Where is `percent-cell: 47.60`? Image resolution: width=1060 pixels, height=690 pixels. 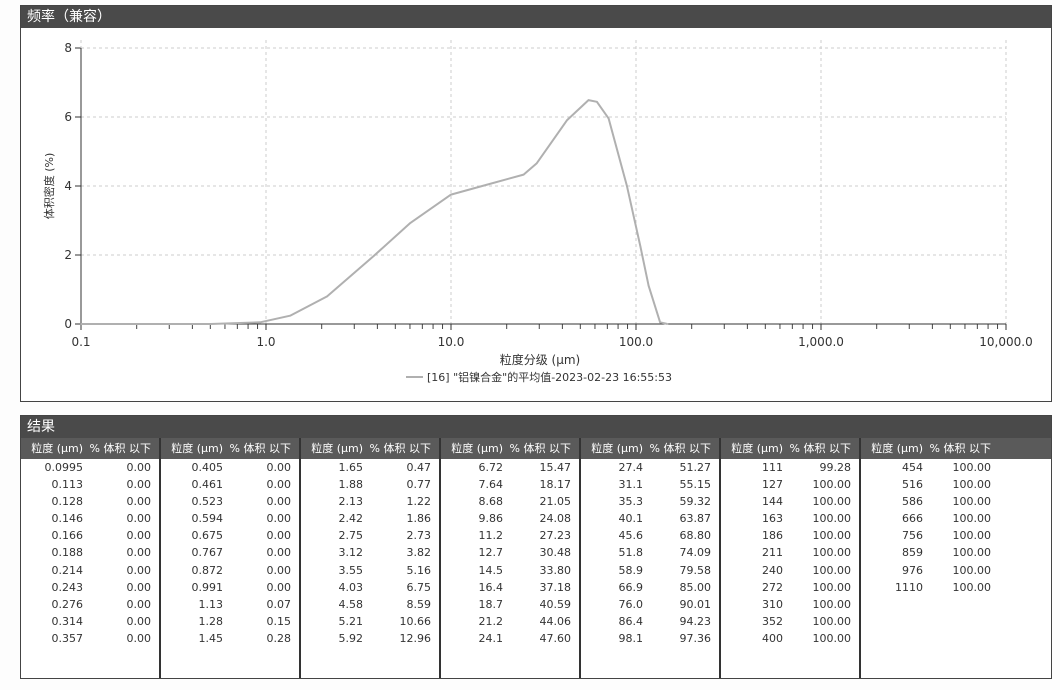 percent-cell: 47.60 is located at coordinates (555, 638).